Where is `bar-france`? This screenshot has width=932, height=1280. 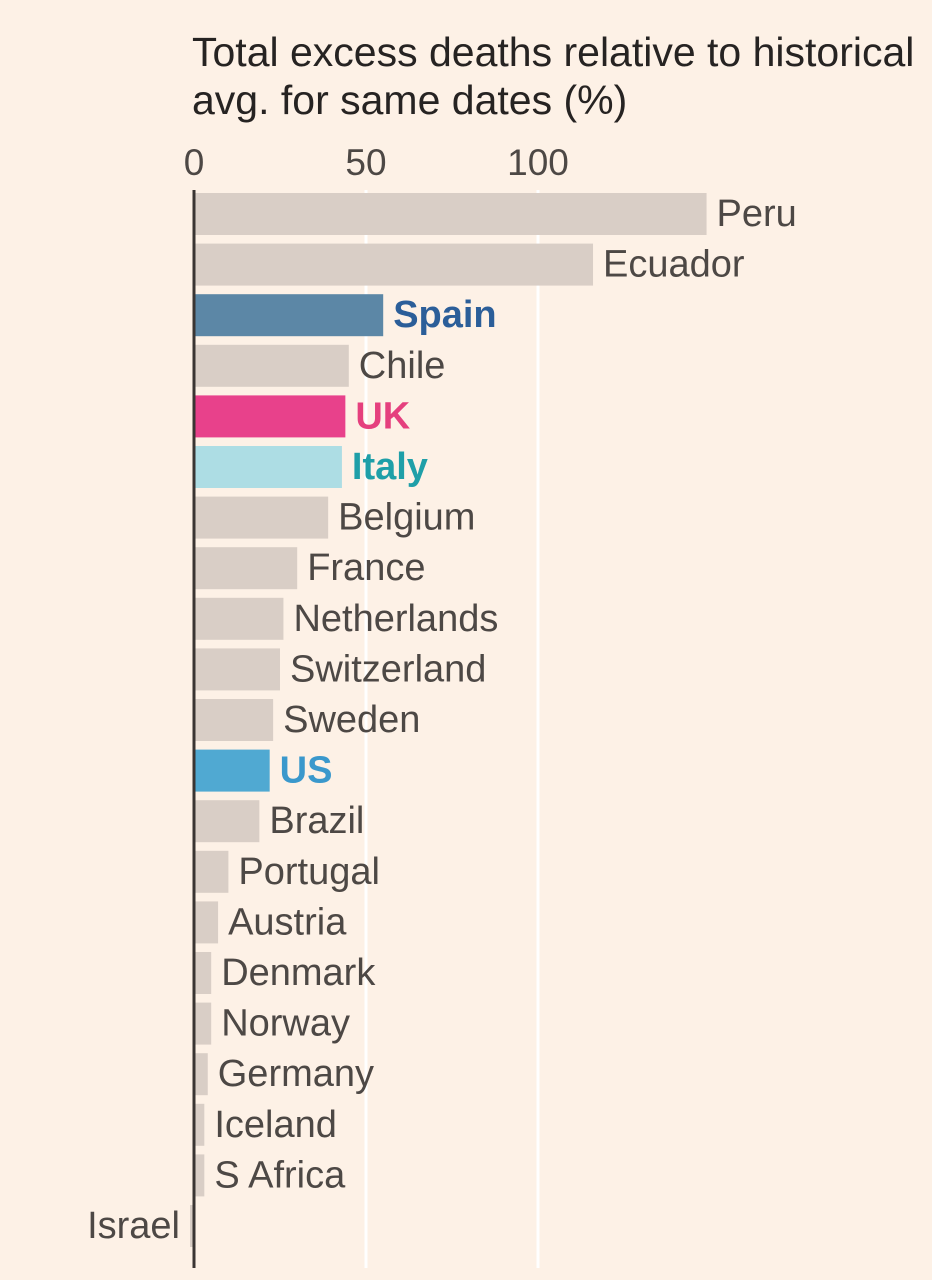 bar-france is located at coordinates (246, 568).